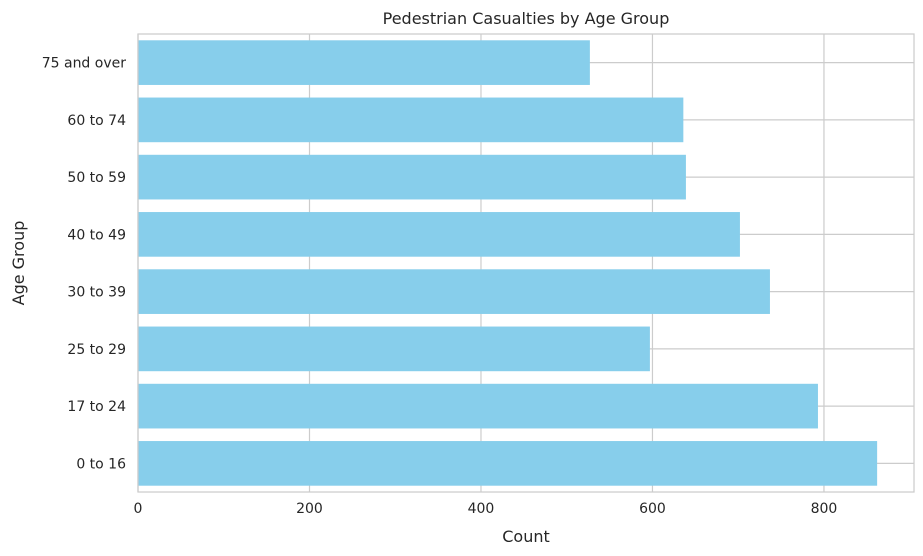  Describe the element at coordinates (481, 509) in the screenshot. I see `x-tick-label: 400` at that location.